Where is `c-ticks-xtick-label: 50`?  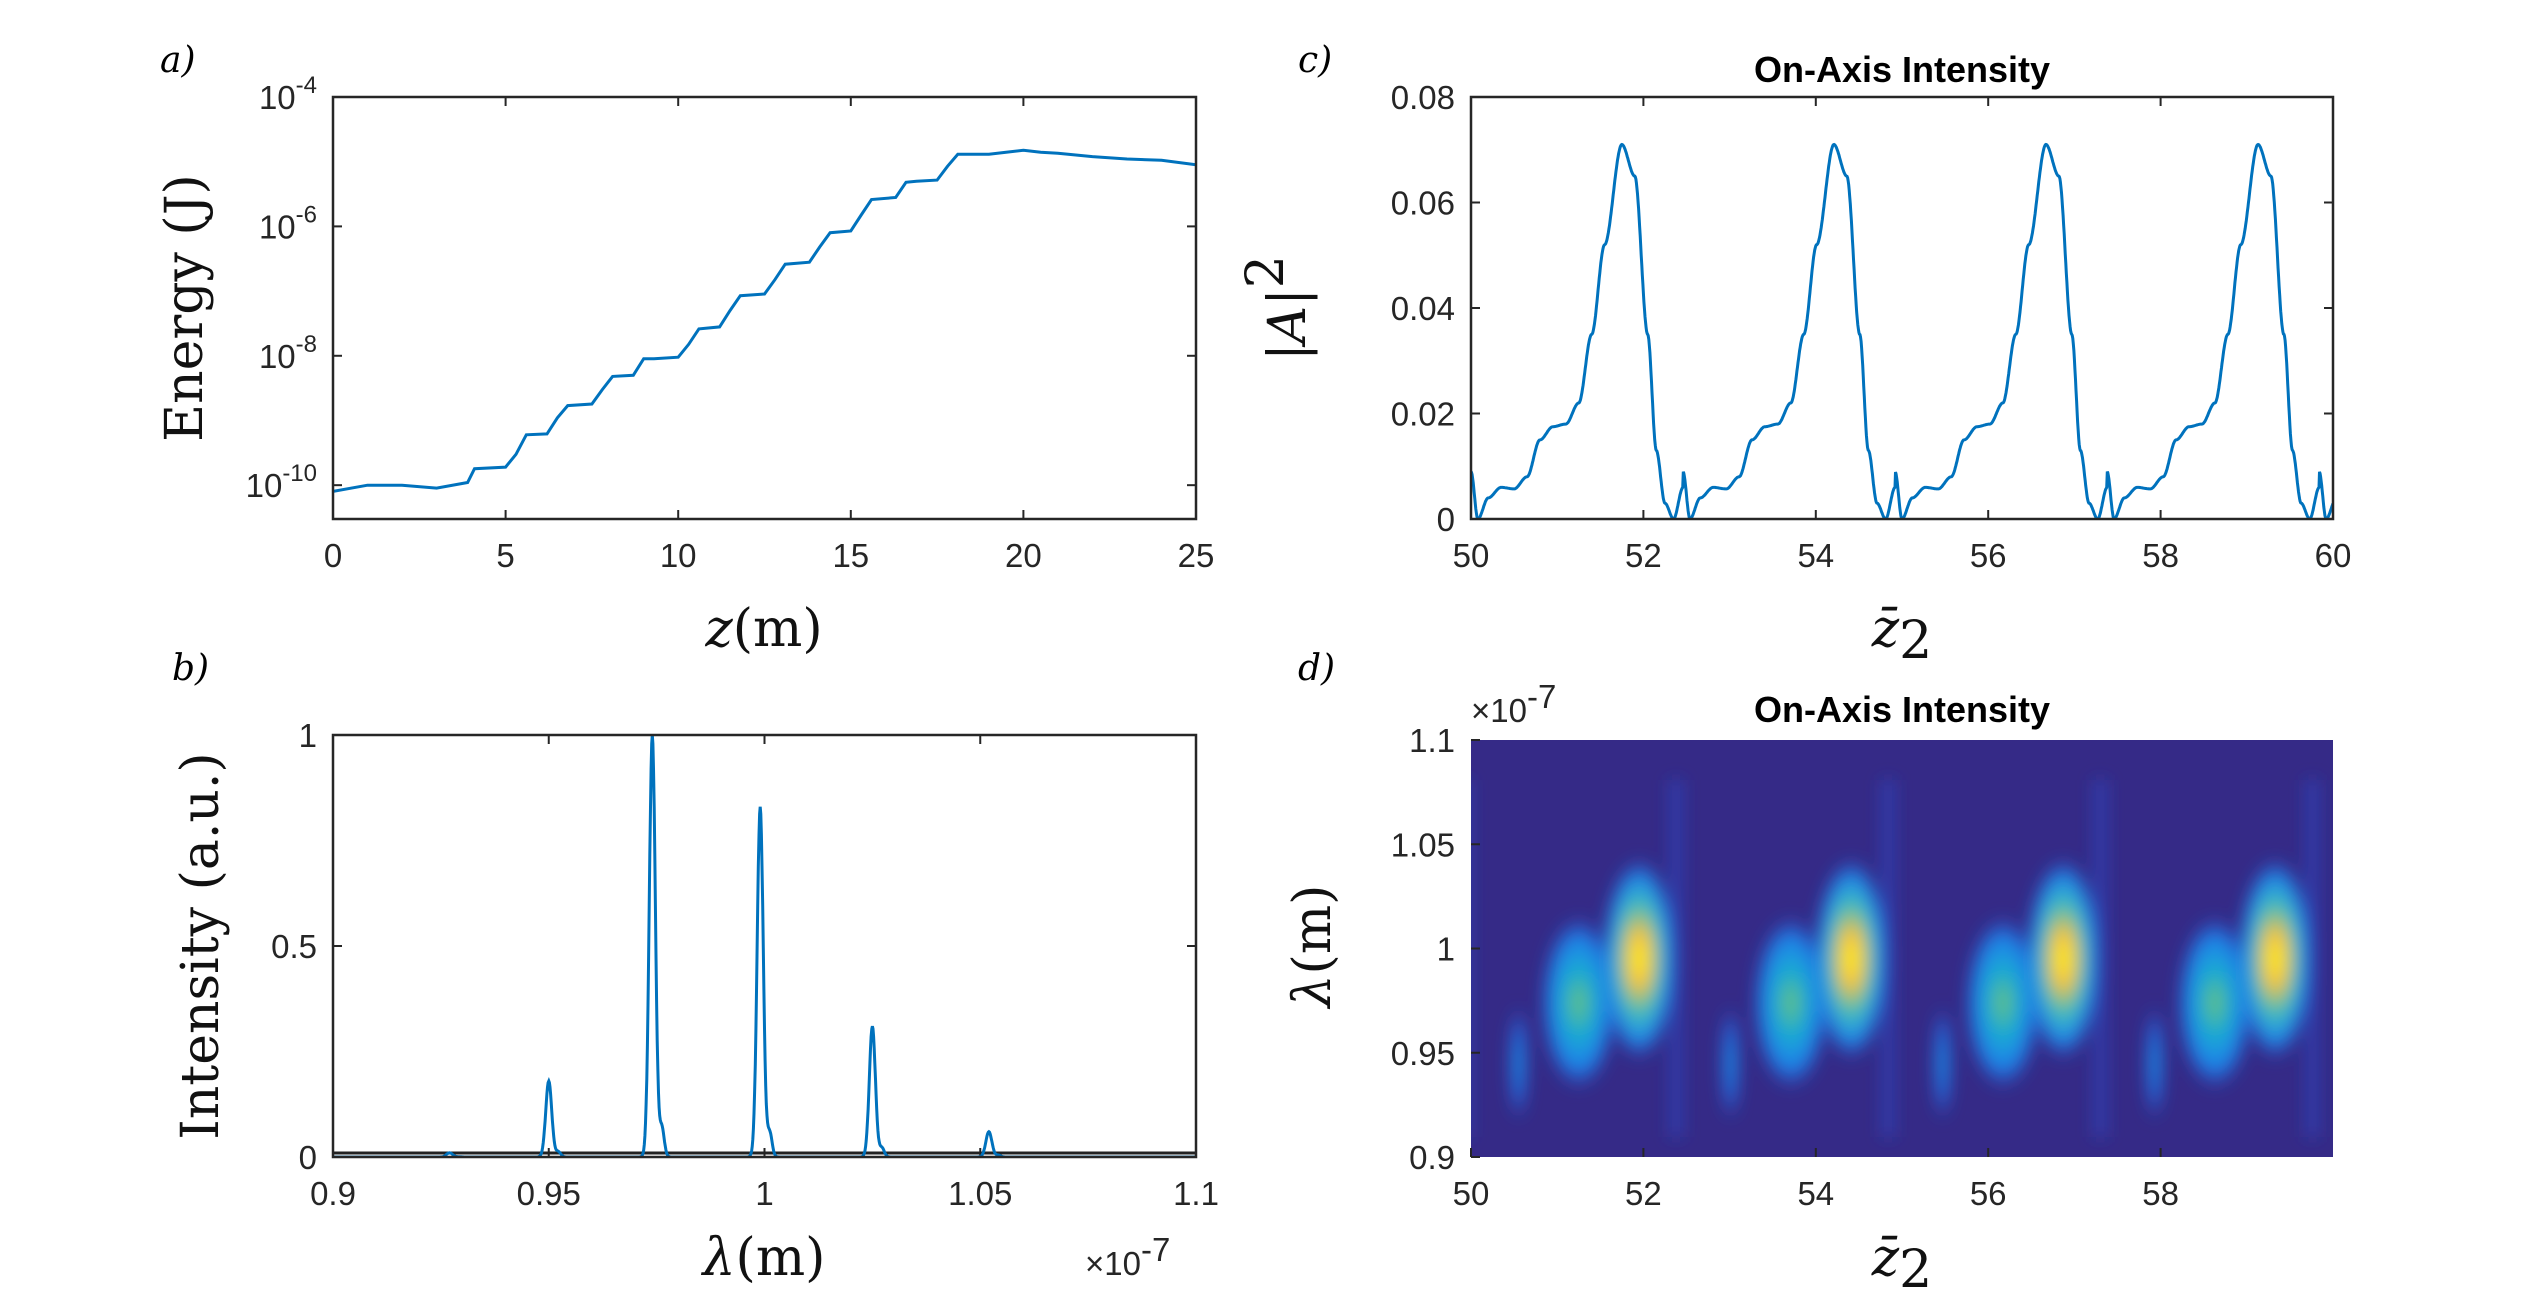 c-ticks-xtick-label: 50 is located at coordinates (1471, 555).